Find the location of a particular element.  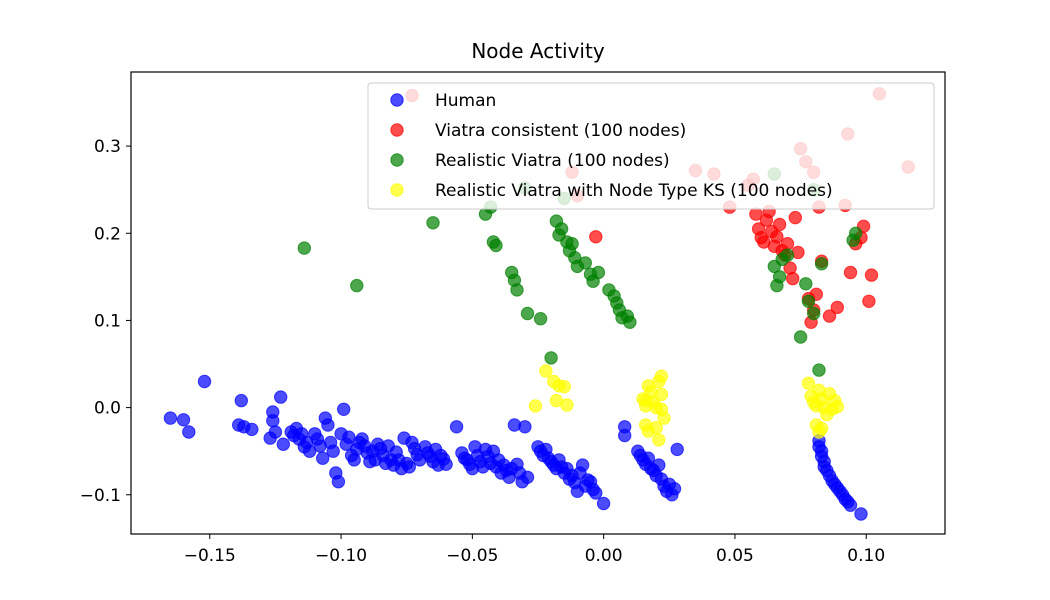

x-tick-label: 0.00 is located at coordinates (604, 556).